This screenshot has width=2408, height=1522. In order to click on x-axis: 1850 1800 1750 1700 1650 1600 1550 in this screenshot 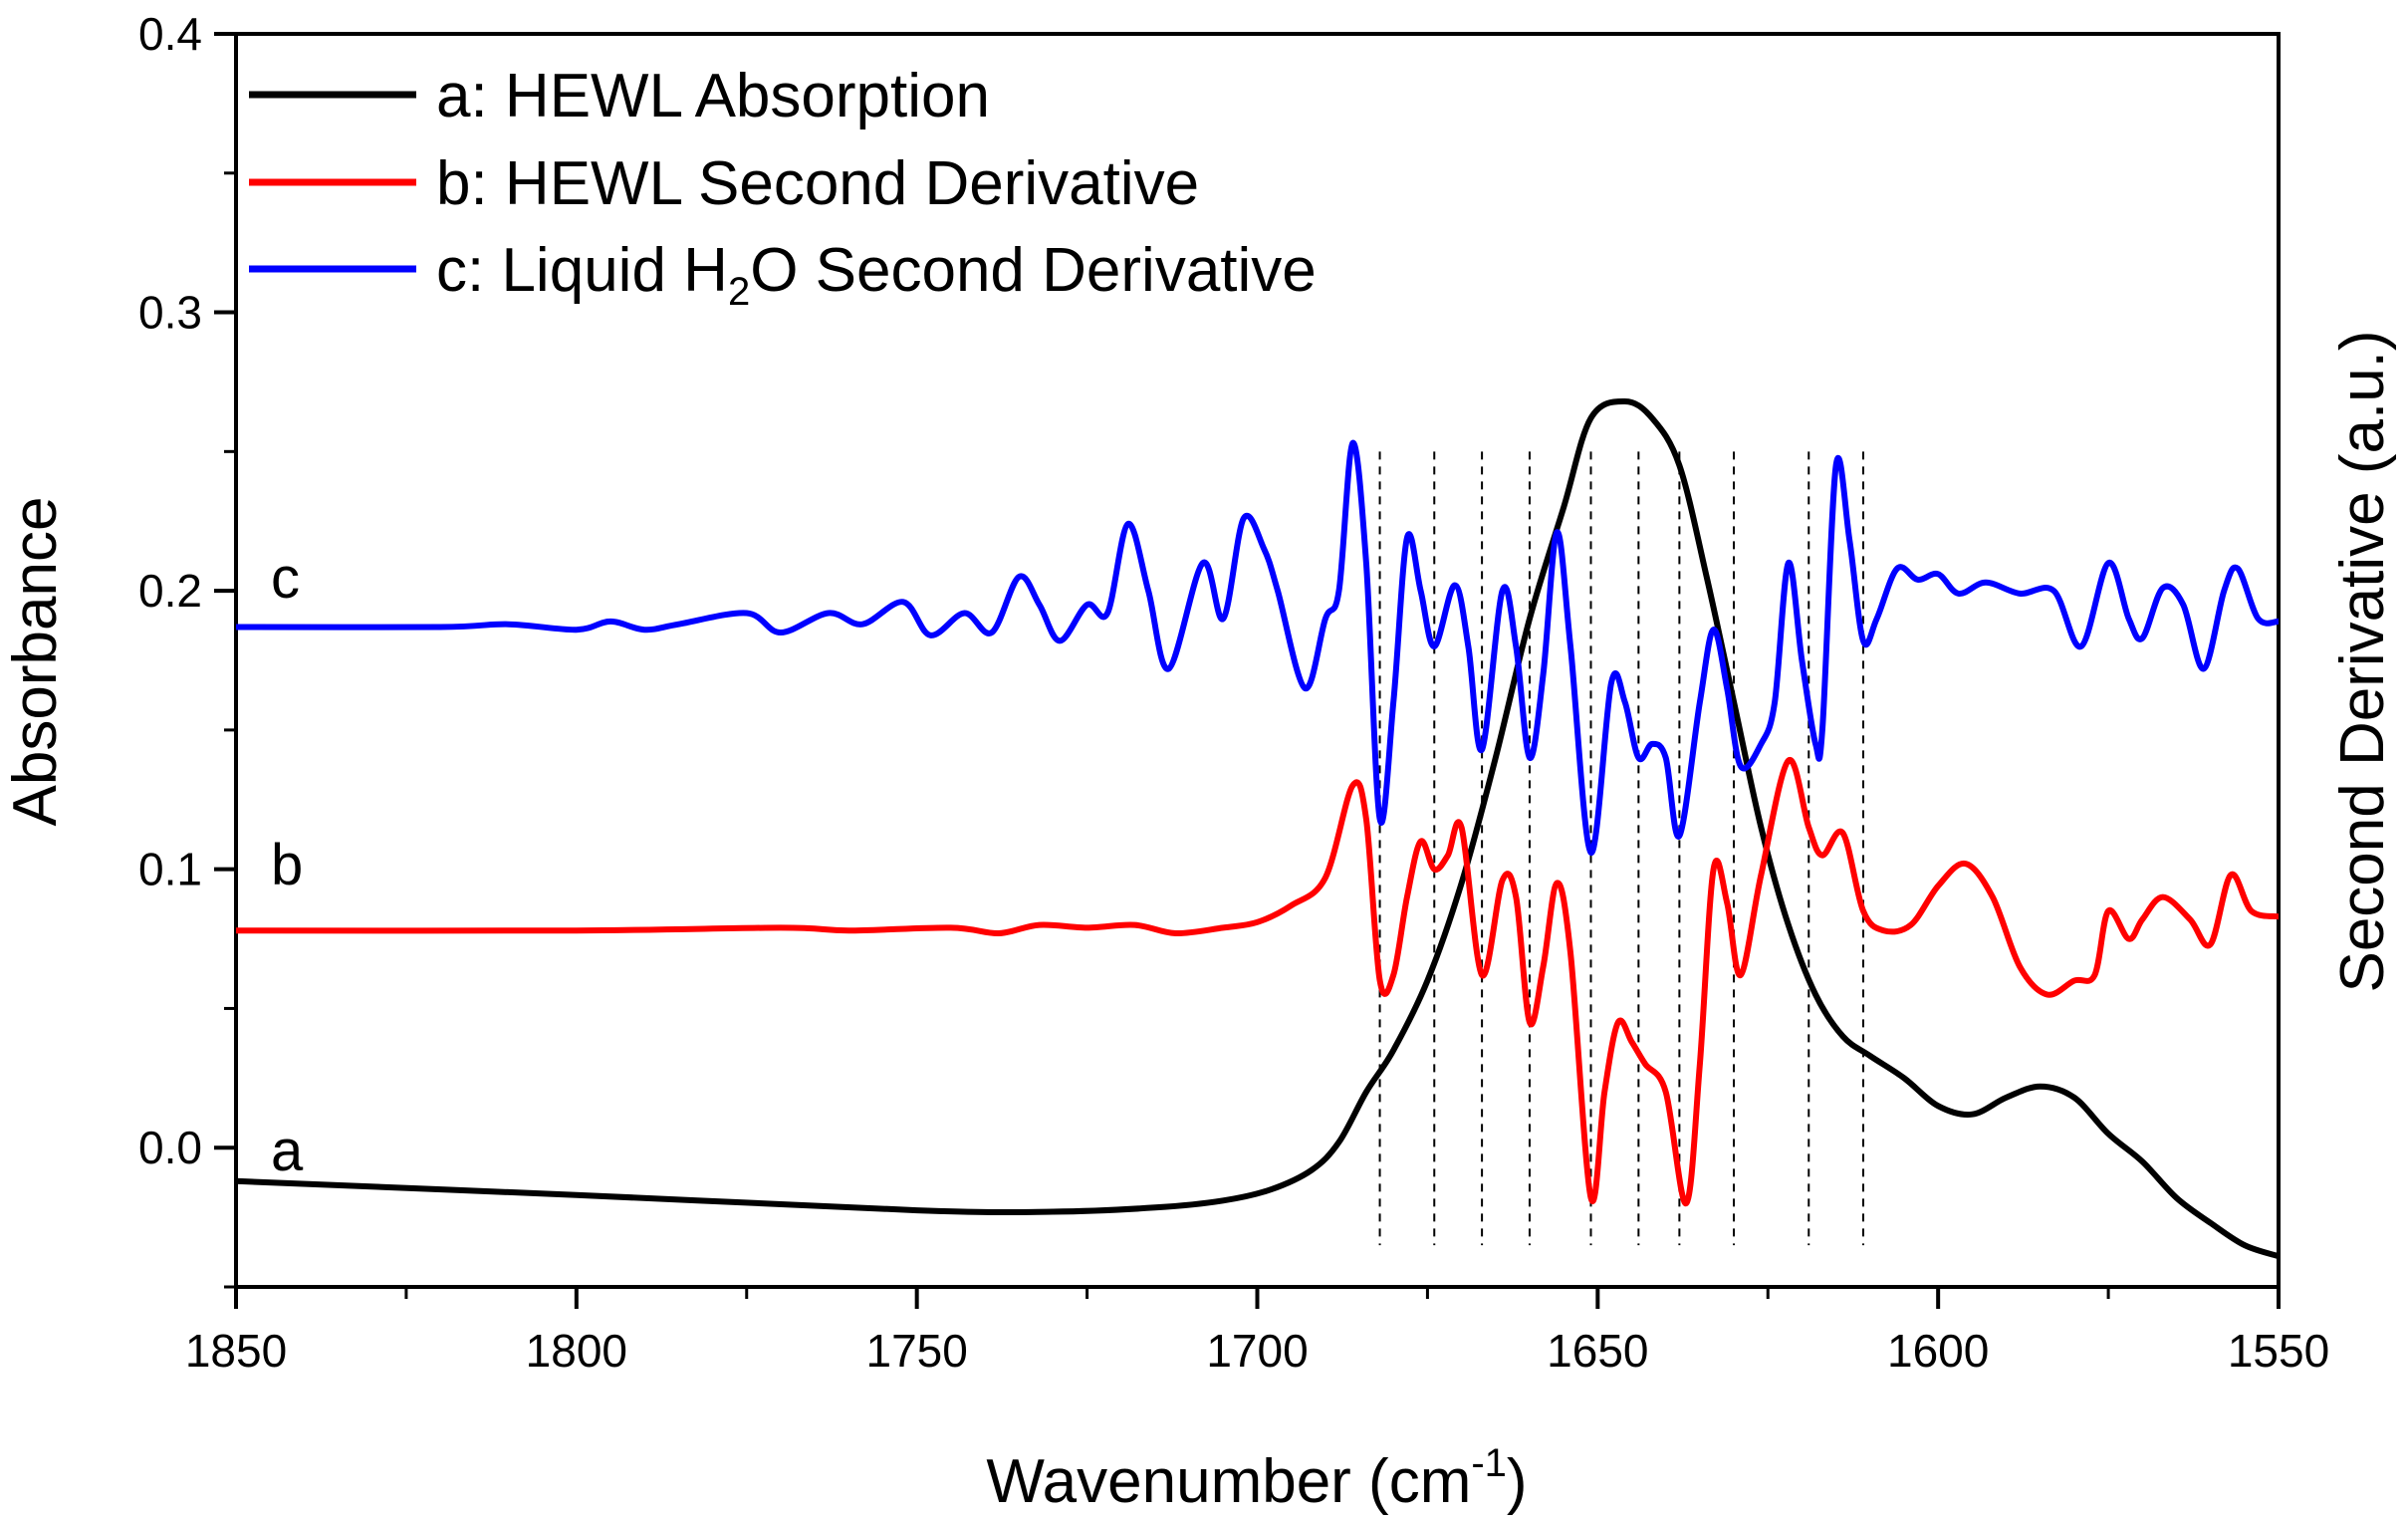, I will do `click(1257, 1332)`.